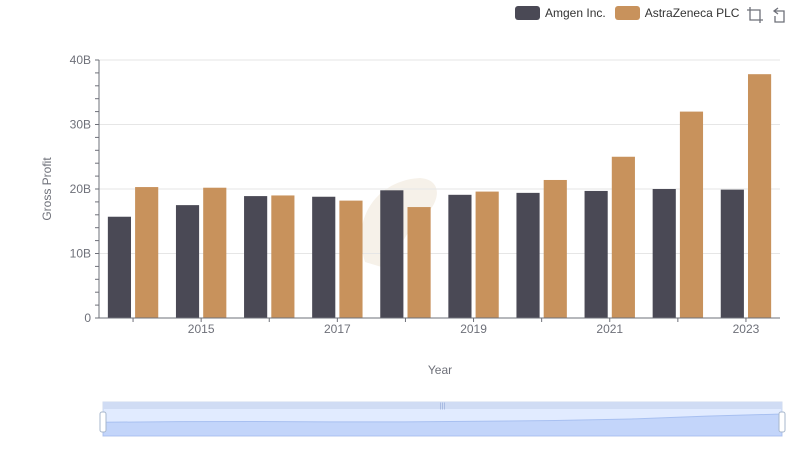 The image size is (800, 461). I want to click on restore-icon, so click(781, 15).